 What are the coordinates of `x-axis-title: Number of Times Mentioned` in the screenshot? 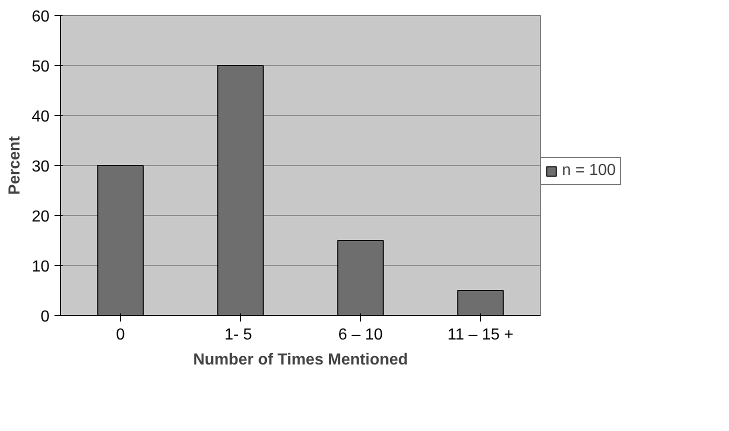 It's located at (300, 360).